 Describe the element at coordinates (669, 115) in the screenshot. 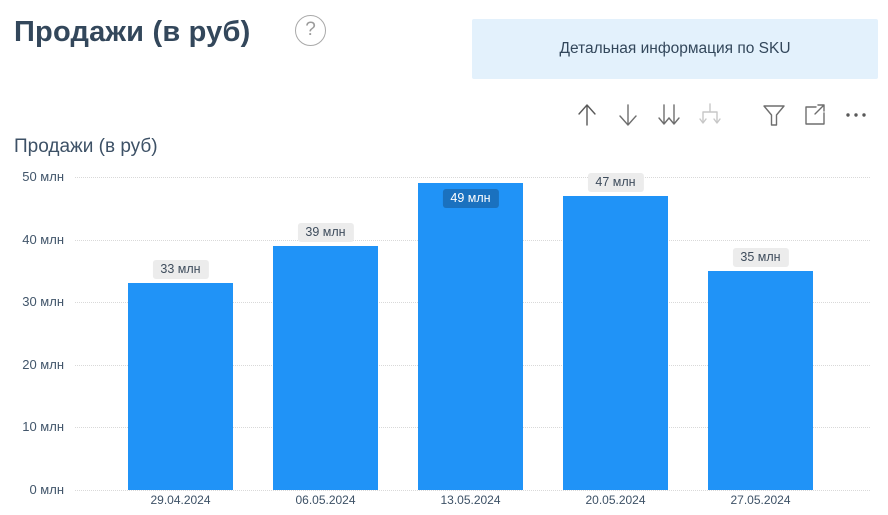

I see `go-to-next-level-icon` at that location.